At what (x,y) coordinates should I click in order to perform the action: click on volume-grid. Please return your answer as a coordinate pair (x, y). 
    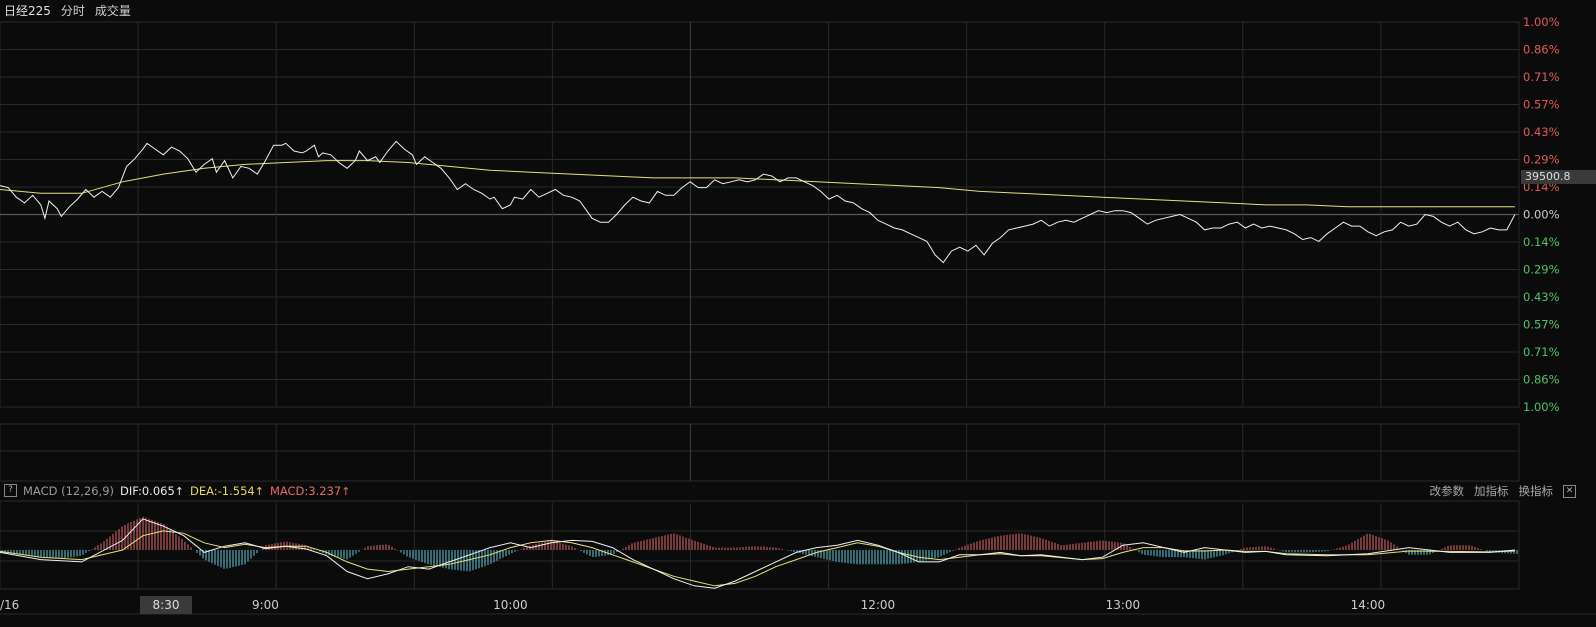
    Looking at the image, I should click on (760, 452).